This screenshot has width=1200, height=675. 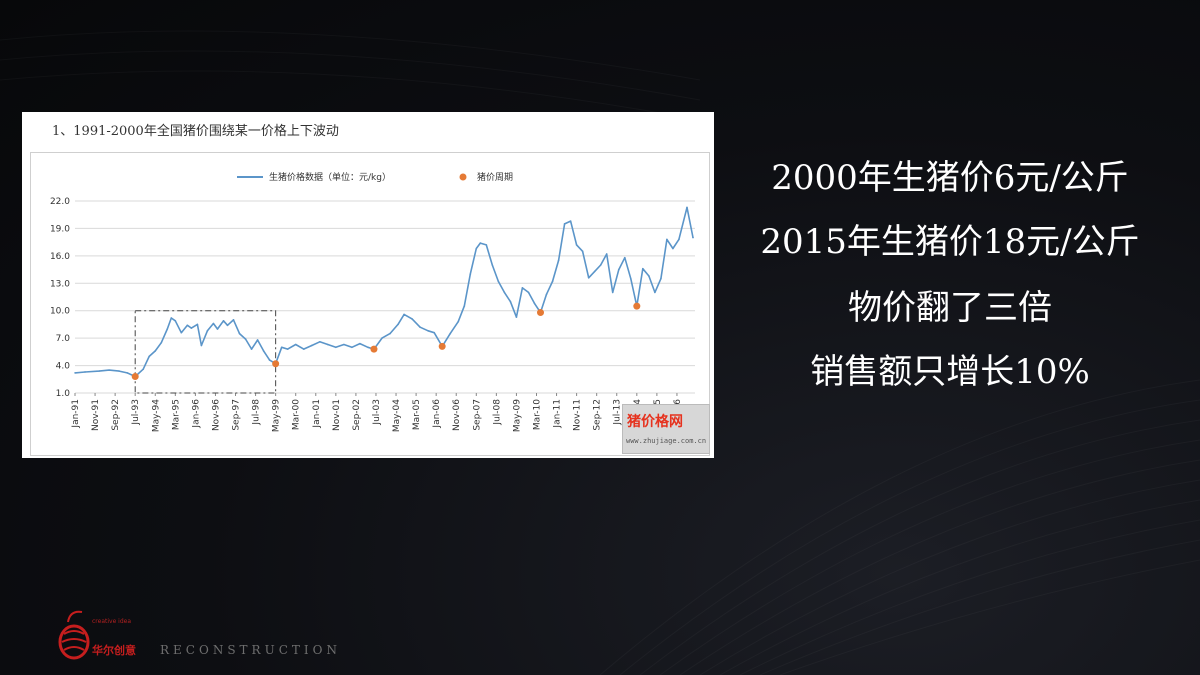 What do you see at coordinates (114, 650) in the screenshot?
I see `logo-text: 华尔创意` at bounding box center [114, 650].